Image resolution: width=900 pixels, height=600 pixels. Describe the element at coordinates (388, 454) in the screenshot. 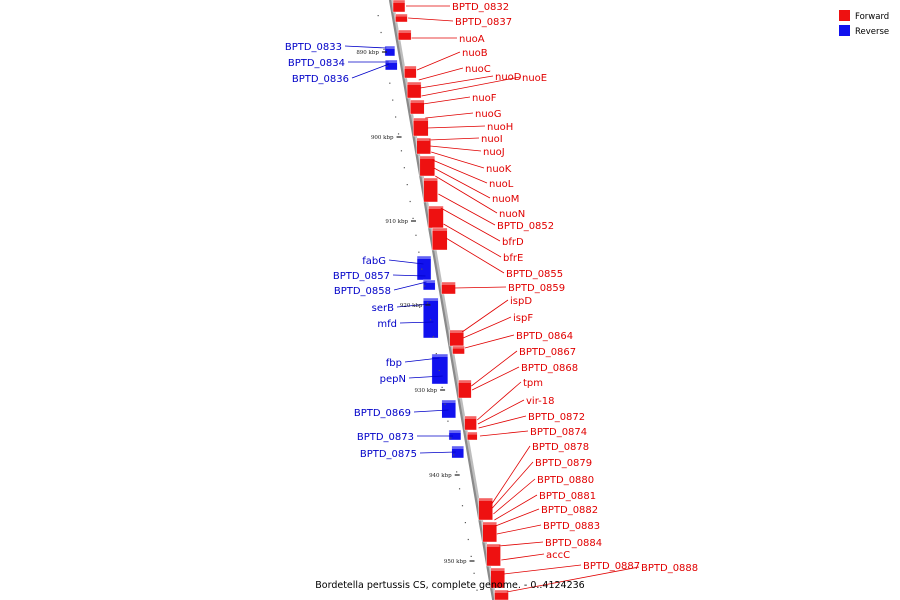

I see `gene-label-bptd_0875: BPTD_0875` at that location.